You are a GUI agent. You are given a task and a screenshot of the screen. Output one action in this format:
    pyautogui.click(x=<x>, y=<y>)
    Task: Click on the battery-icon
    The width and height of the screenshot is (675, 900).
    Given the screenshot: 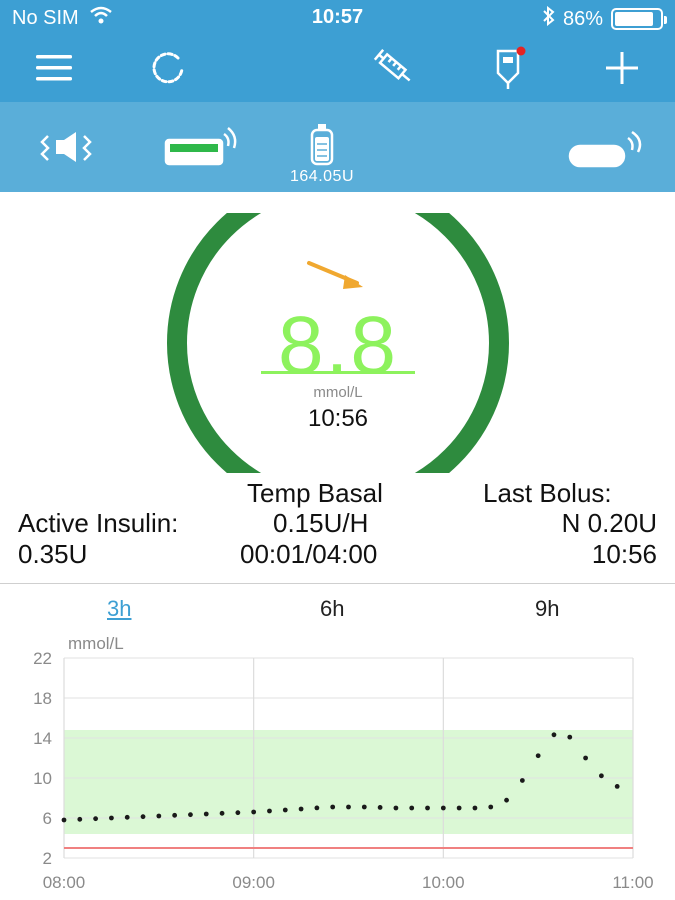 What is the action you would take?
    pyautogui.click(x=639, y=19)
    